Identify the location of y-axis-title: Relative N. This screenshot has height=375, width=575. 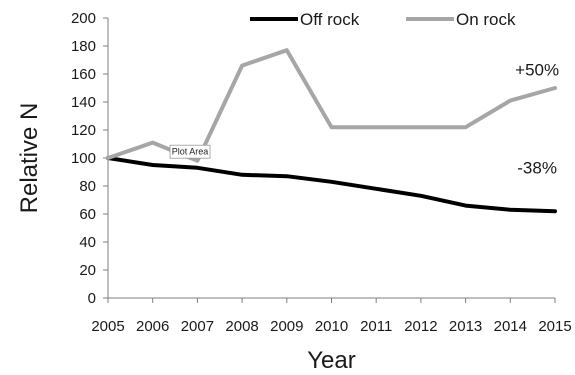
(29, 158).